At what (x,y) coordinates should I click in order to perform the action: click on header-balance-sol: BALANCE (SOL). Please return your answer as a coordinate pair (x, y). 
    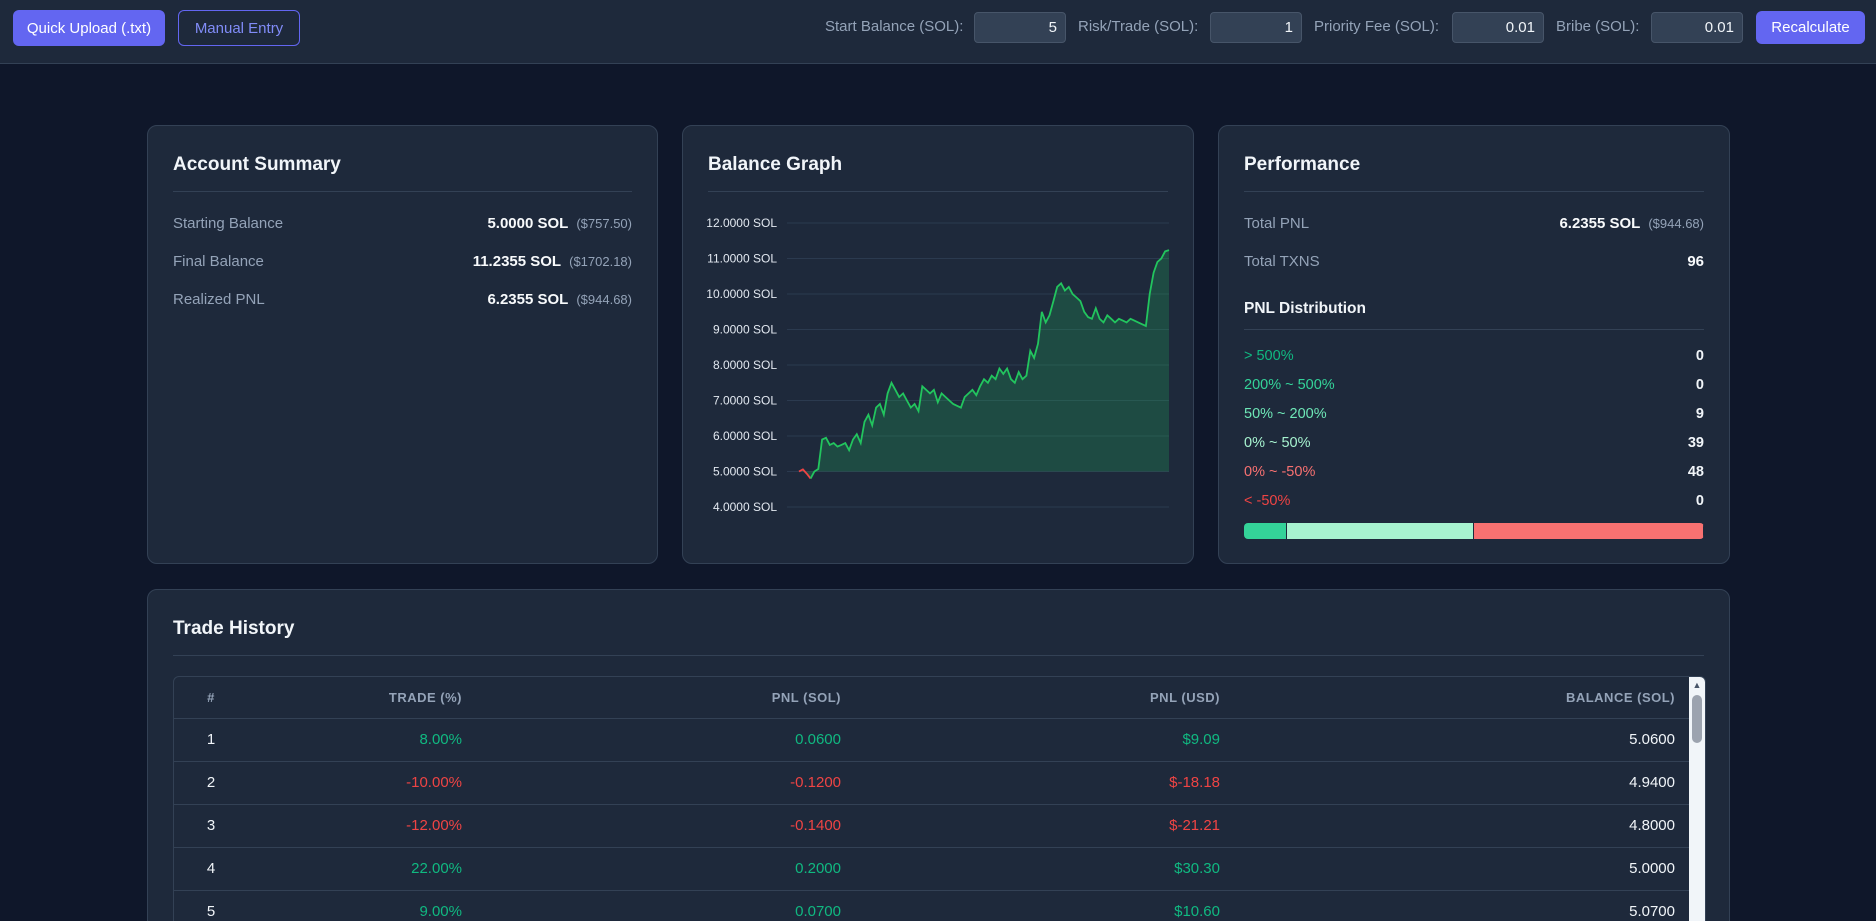
    Looking at the image, I should click on (1620, 697).